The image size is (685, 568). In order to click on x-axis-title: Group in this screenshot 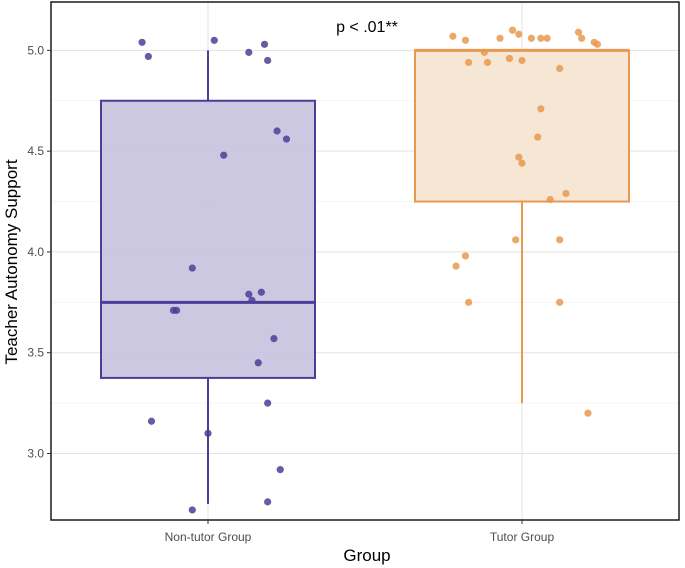, I will do `click(366, 555)`.